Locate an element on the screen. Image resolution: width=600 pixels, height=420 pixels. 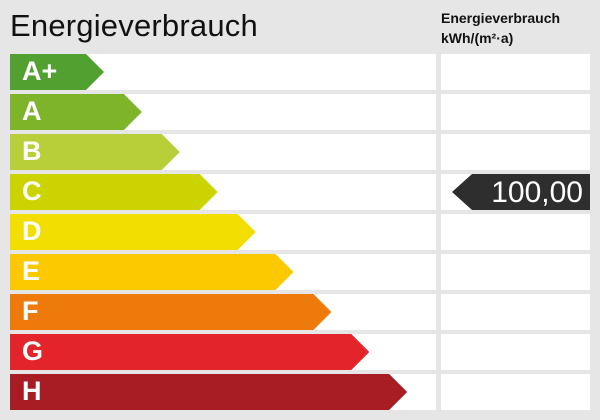
rating-label: H is located at coordinates (32, 391).